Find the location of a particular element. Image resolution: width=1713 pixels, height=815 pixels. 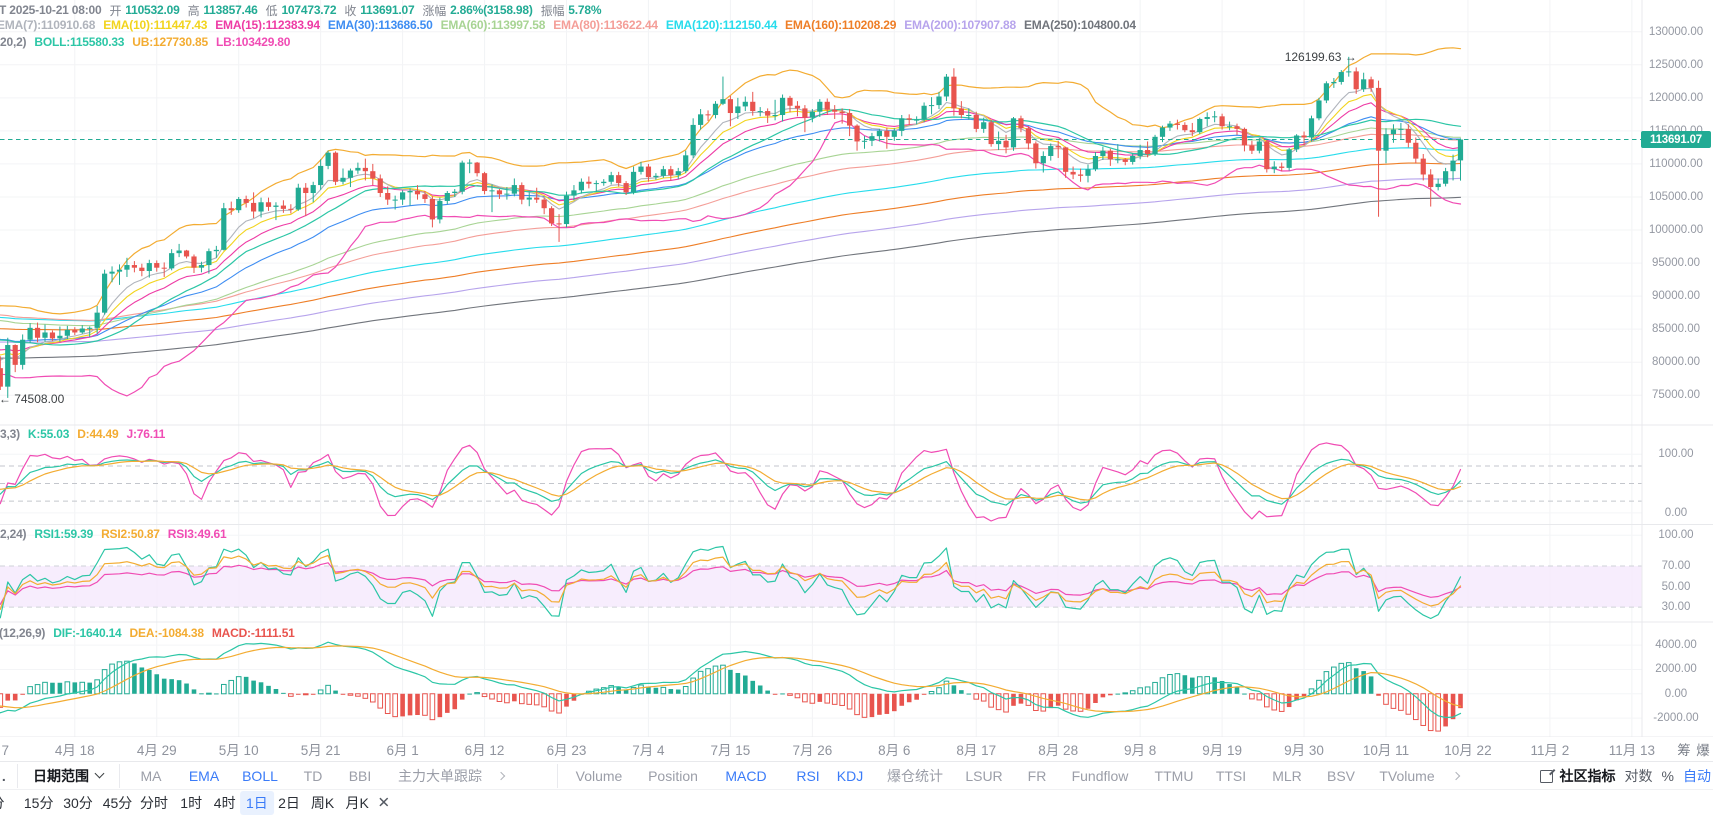

axis-label: 30.00 is located at coordinates (1676, 607).